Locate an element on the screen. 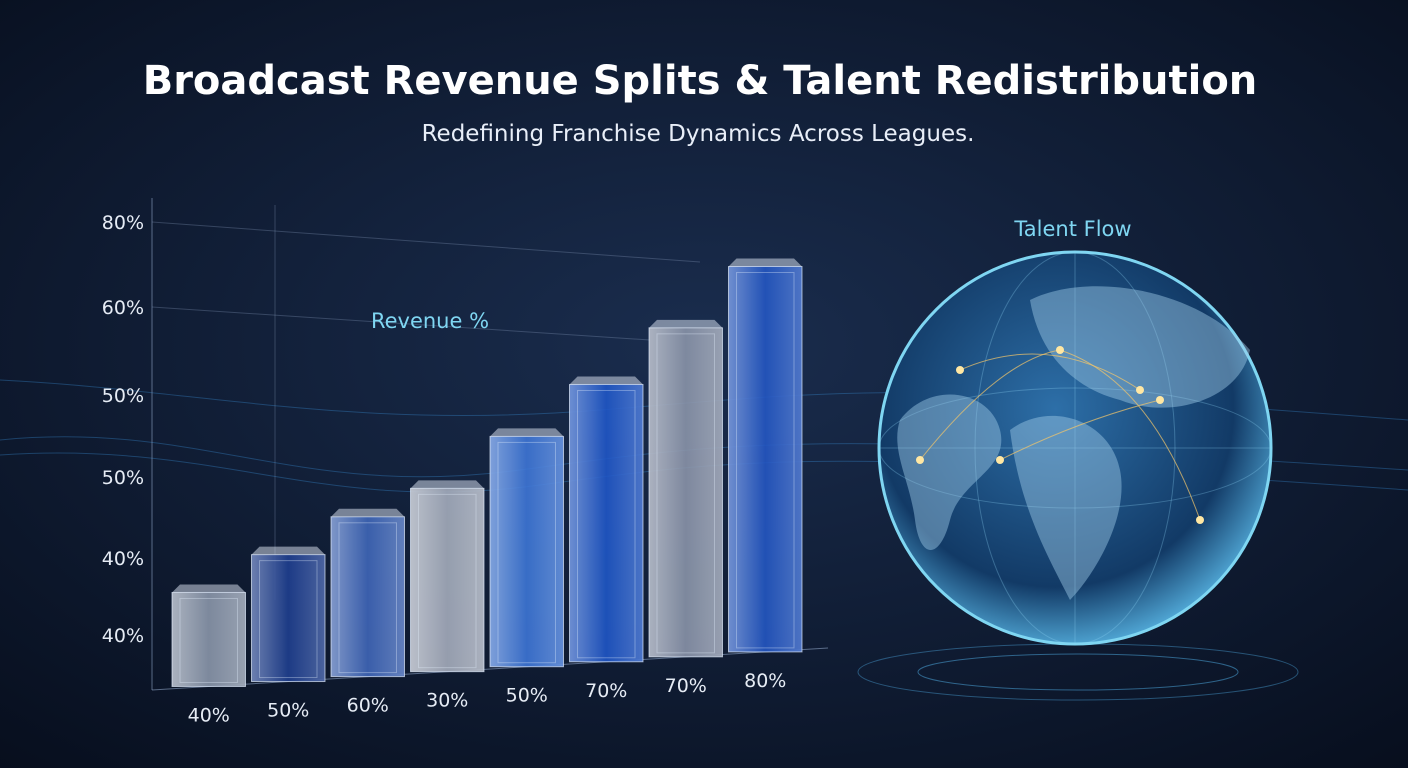 The height and width of the screenshot is (768, 1408). globe-grid is located at coordinates (1075, 448).